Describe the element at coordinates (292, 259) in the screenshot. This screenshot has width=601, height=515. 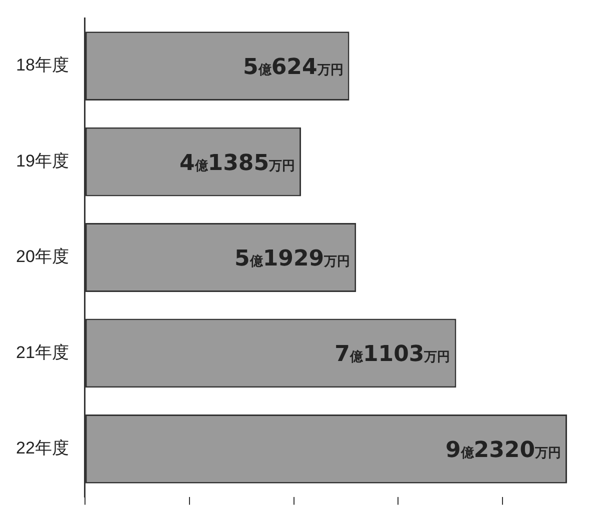
I see `data-label: 5億1929万円` at that location.